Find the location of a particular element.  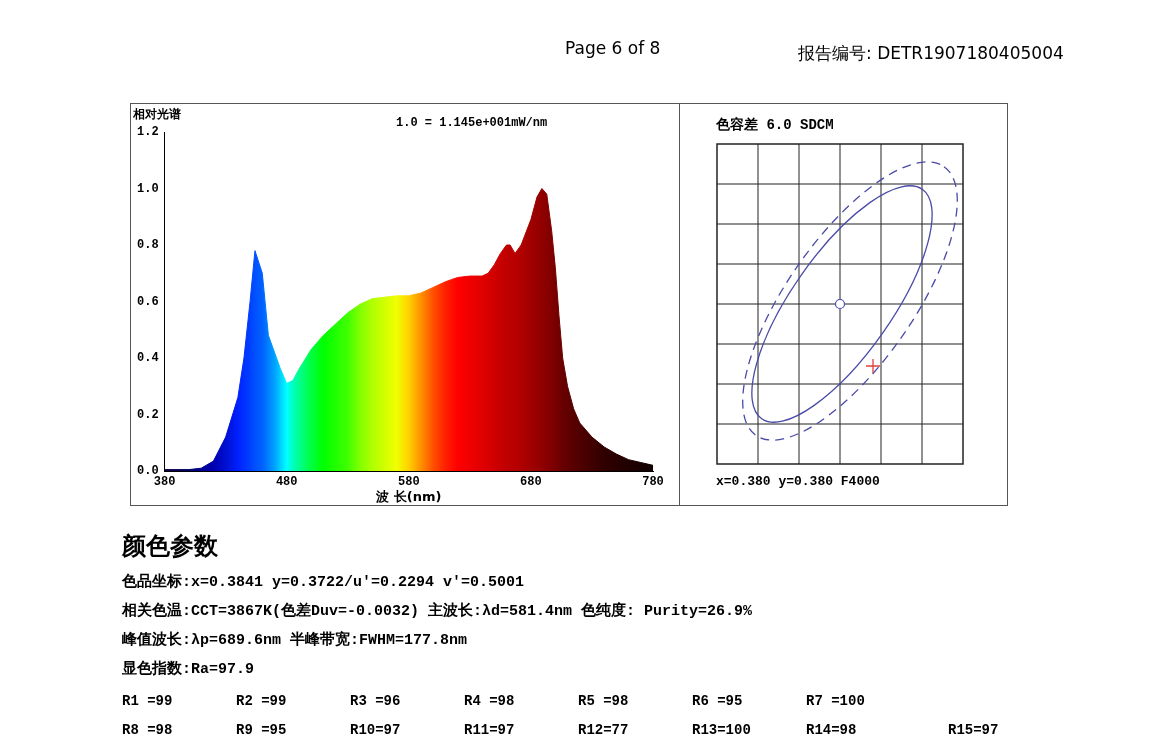

text: 颜色参数 is located at coordinates (170, 546).